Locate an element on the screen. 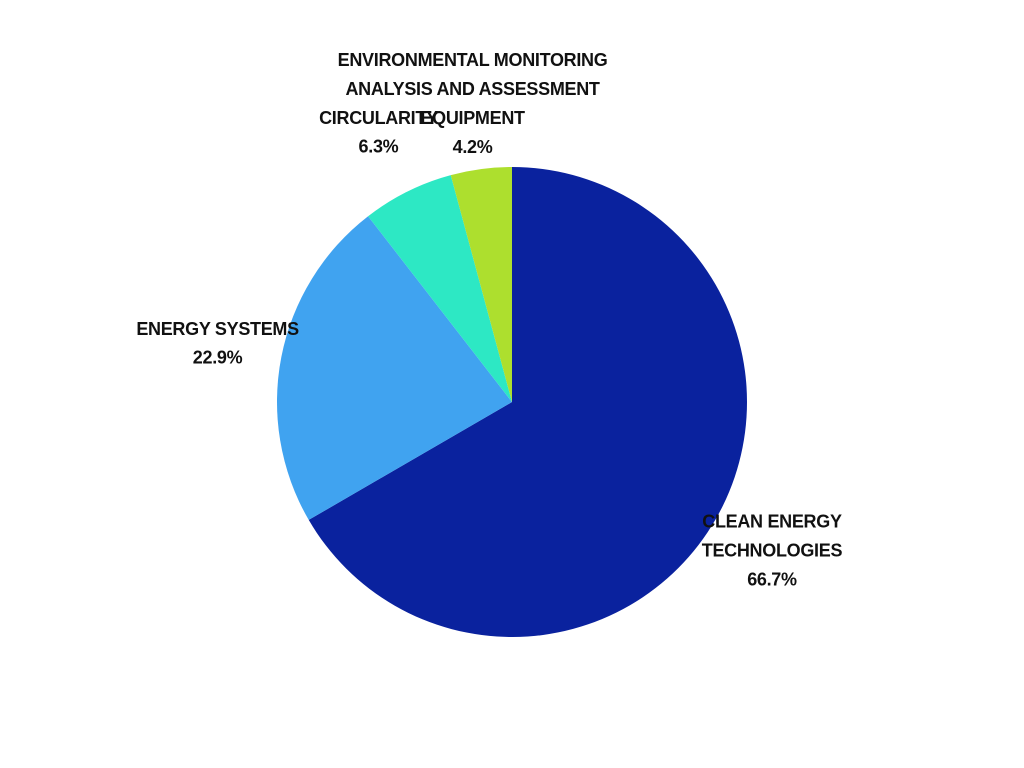  slice-label-line: ANALYSIS AND ASSESSMENT is located at coordinates (472, 89).